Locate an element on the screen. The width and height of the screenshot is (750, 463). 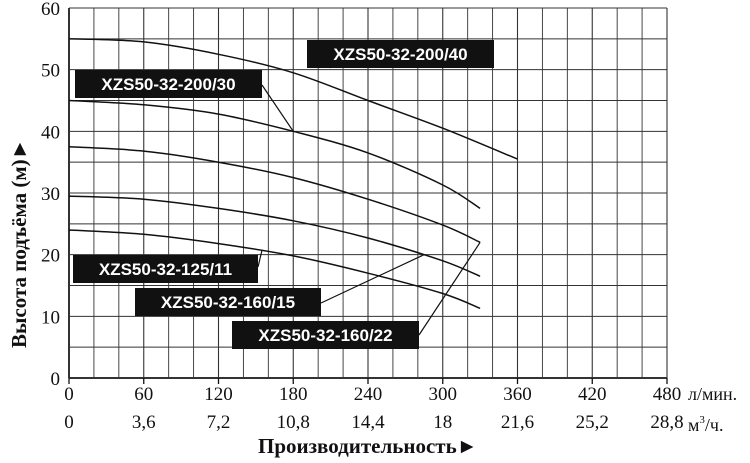
x-tick-label-top: 60 is located at coordinates (143, 394).